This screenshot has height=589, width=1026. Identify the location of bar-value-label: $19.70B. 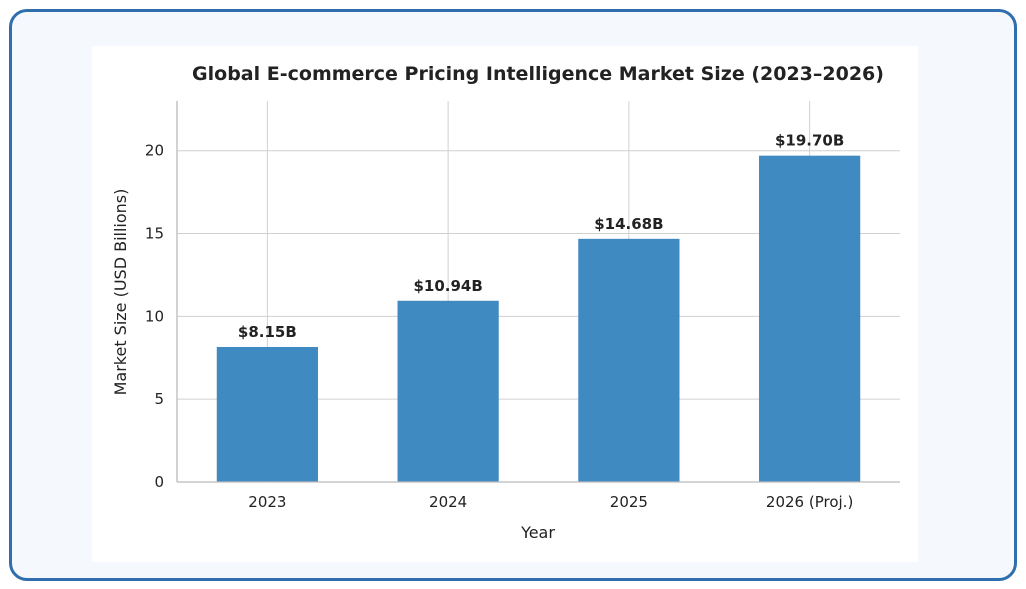
(809, 141).